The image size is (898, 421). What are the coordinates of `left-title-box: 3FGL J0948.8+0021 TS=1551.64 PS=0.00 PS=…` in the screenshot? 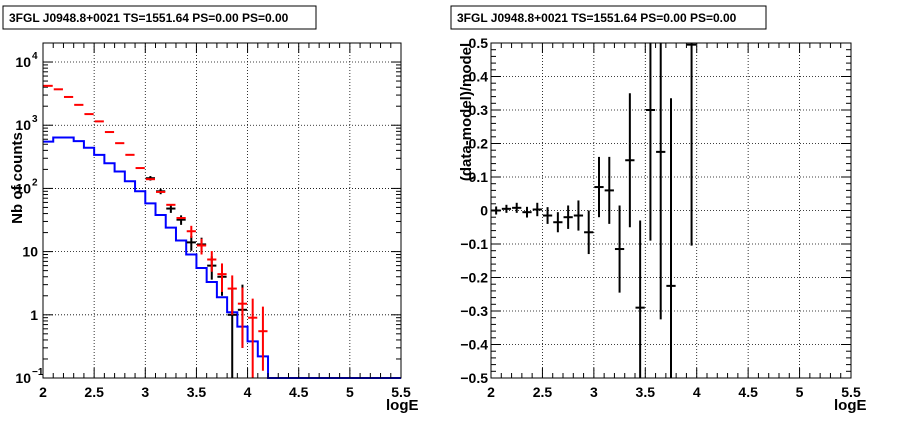 It's located at (159, 17).